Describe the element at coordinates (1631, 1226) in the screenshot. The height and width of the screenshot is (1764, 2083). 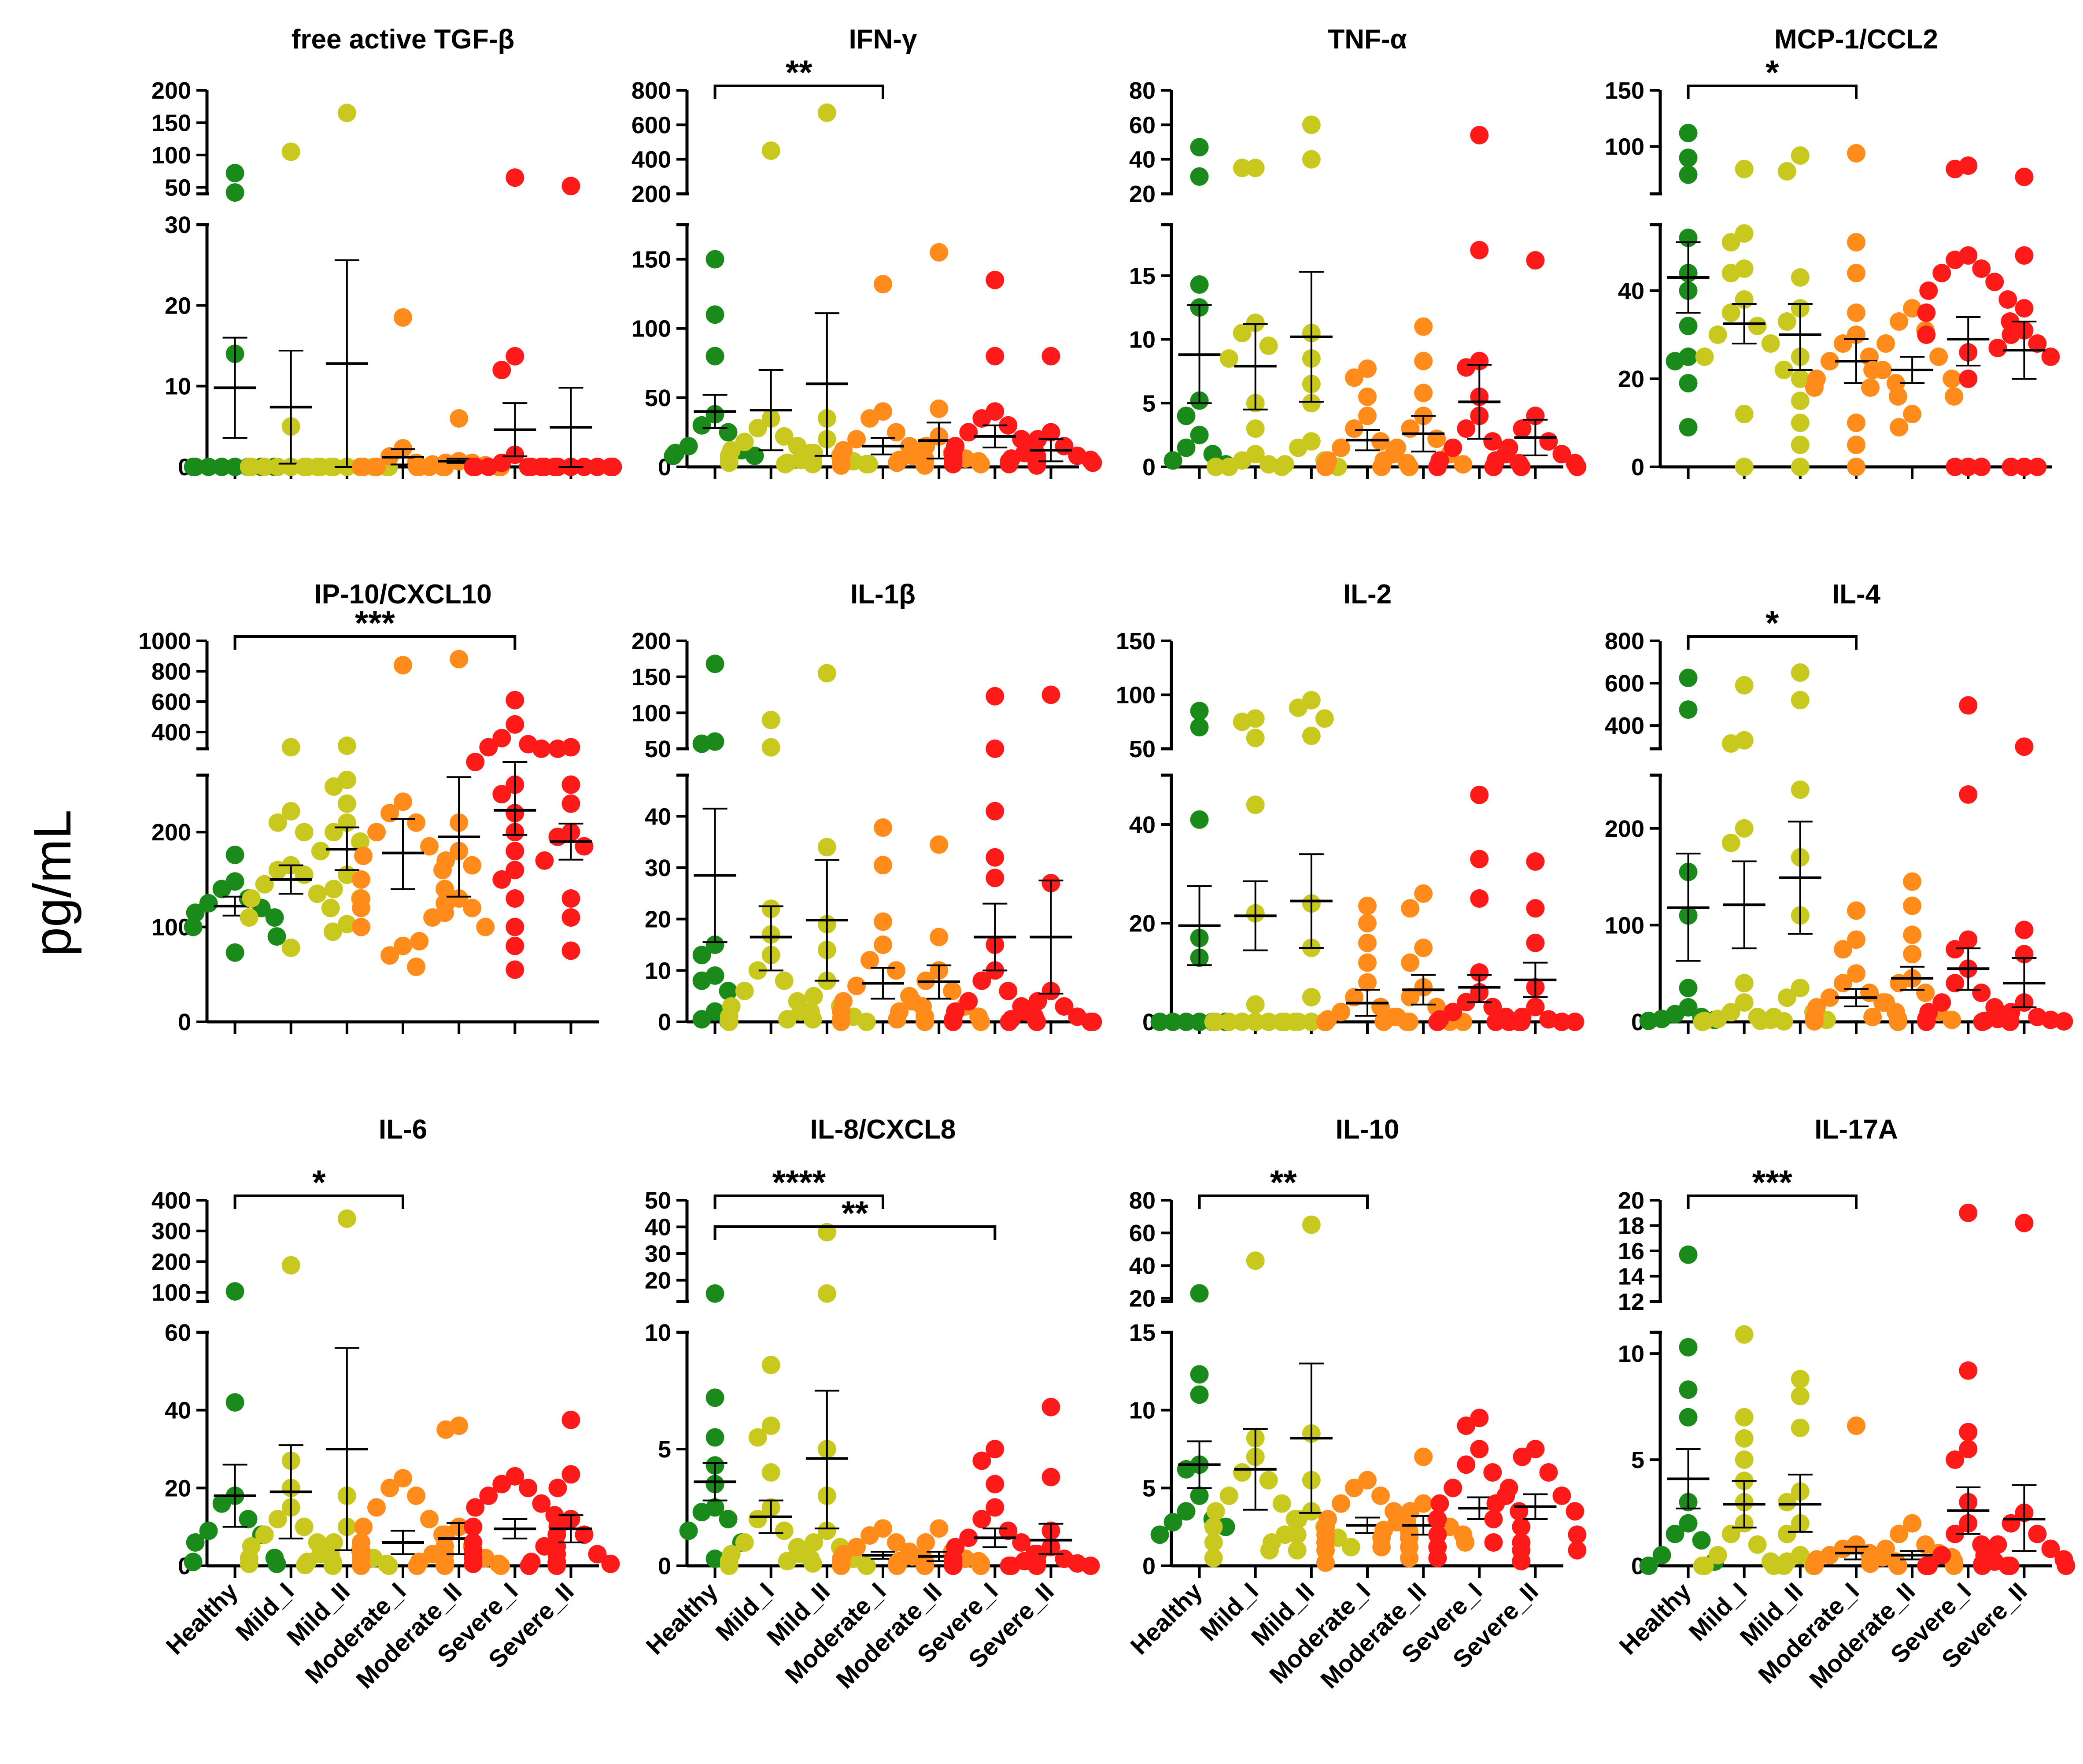
I see `y-tick-label: 18` at that location.